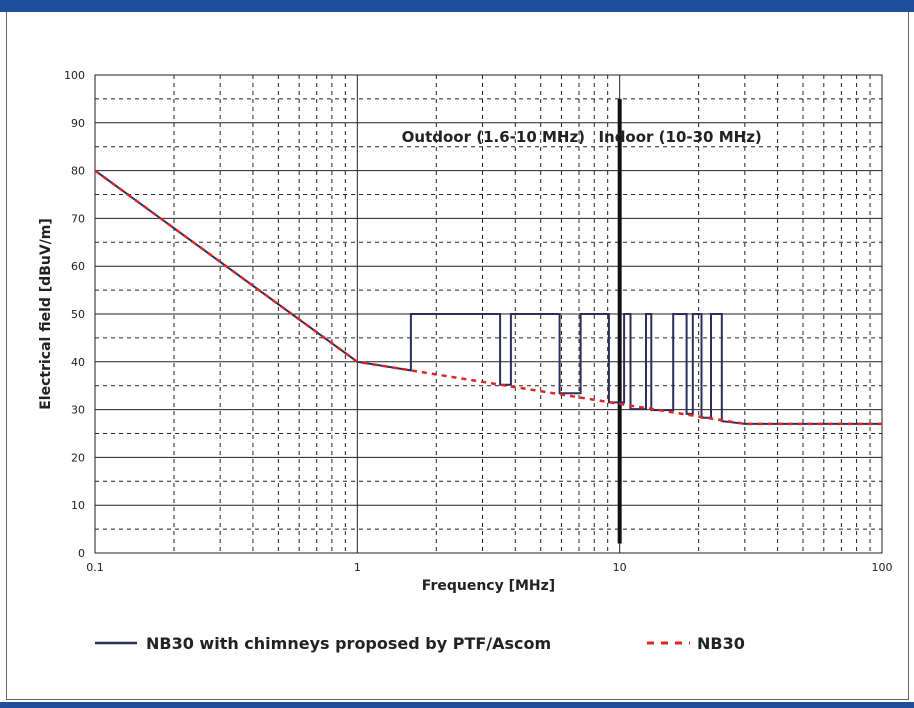 The width and height of the screenshot is (914, 708). I want to click on y-tick-label: 50, so click(78, 314).